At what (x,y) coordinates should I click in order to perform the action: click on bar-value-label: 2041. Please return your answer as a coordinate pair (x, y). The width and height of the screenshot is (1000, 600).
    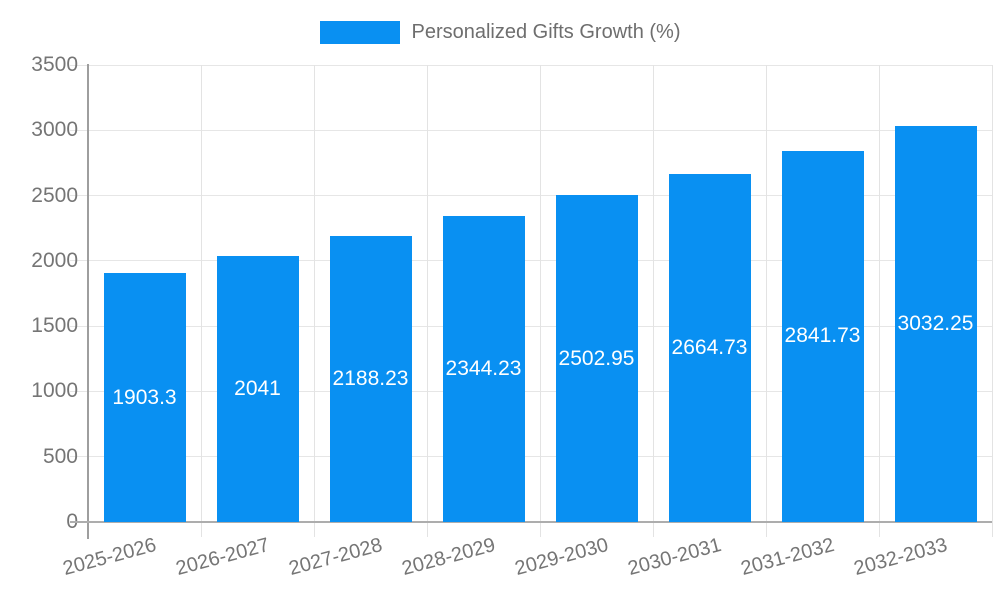
    Looking at the image, I should click on (257, 388).